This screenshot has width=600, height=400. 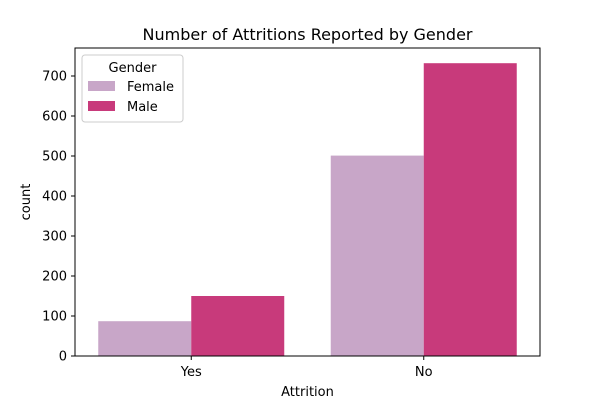 I want to click on legend: Gender Female Male, so click(x=132, y=88).